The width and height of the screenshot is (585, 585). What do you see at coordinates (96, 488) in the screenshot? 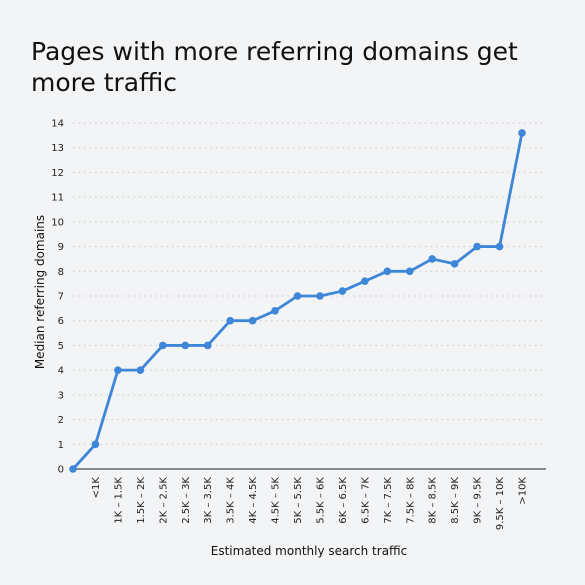
I see `x-tick-label: <1K` at bounding box center [96, 488].